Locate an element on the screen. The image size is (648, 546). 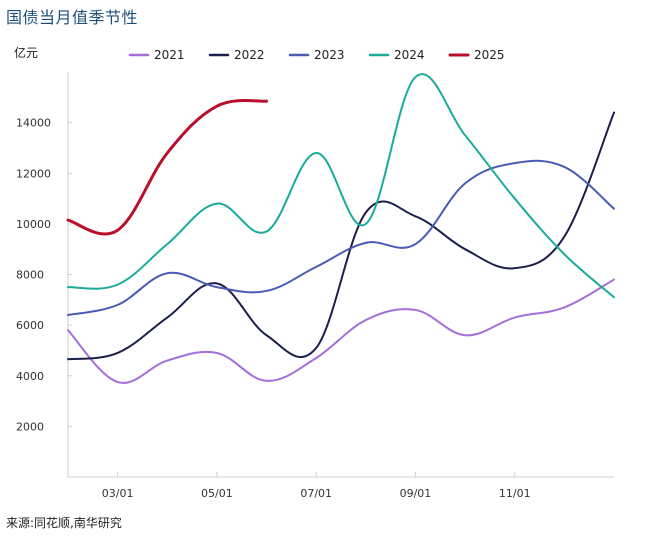
legend-item-2023: 2023 is located at coordinates (316, 55).